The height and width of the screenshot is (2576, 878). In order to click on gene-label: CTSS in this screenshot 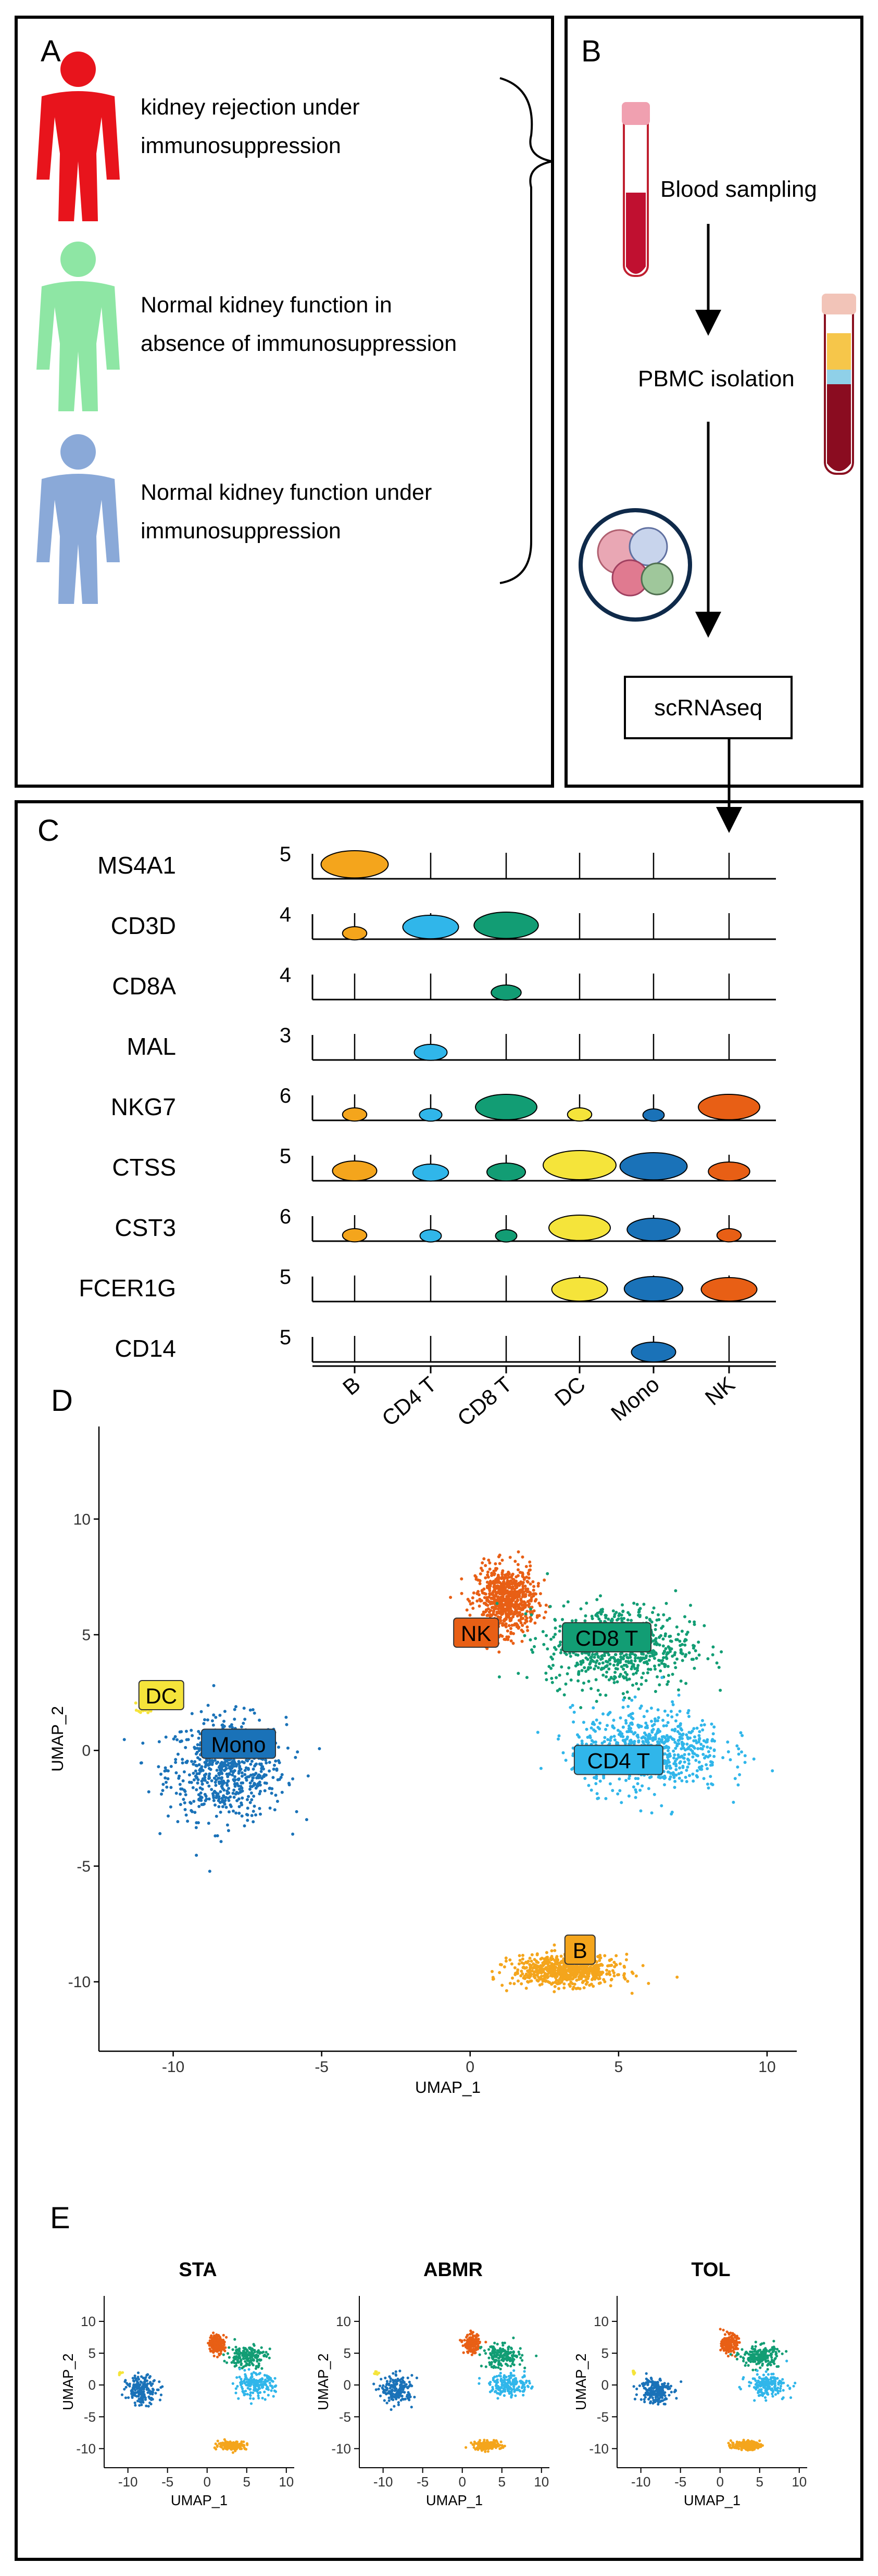, I will do `click(144, 1167)`.